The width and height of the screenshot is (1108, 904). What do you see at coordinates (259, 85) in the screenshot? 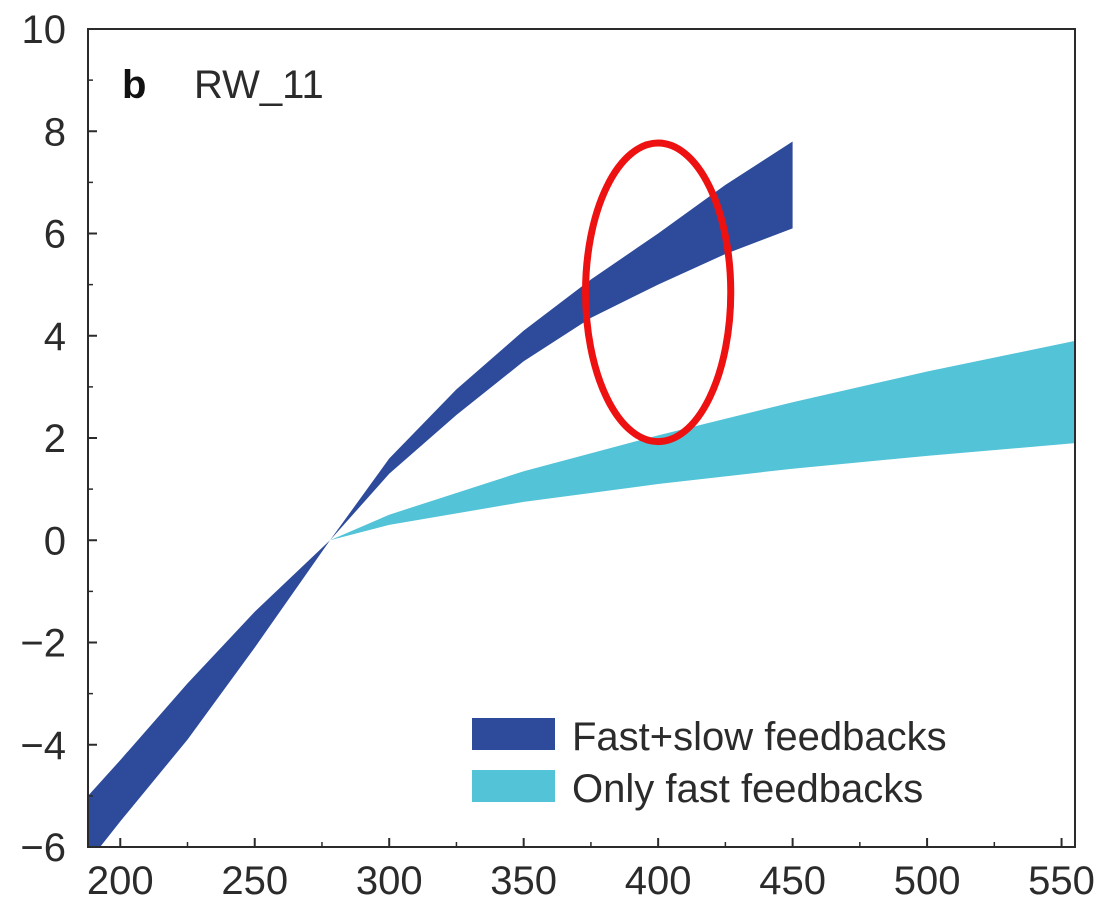
I see `panel-title: RW_11` at bounding box center [259, 85].